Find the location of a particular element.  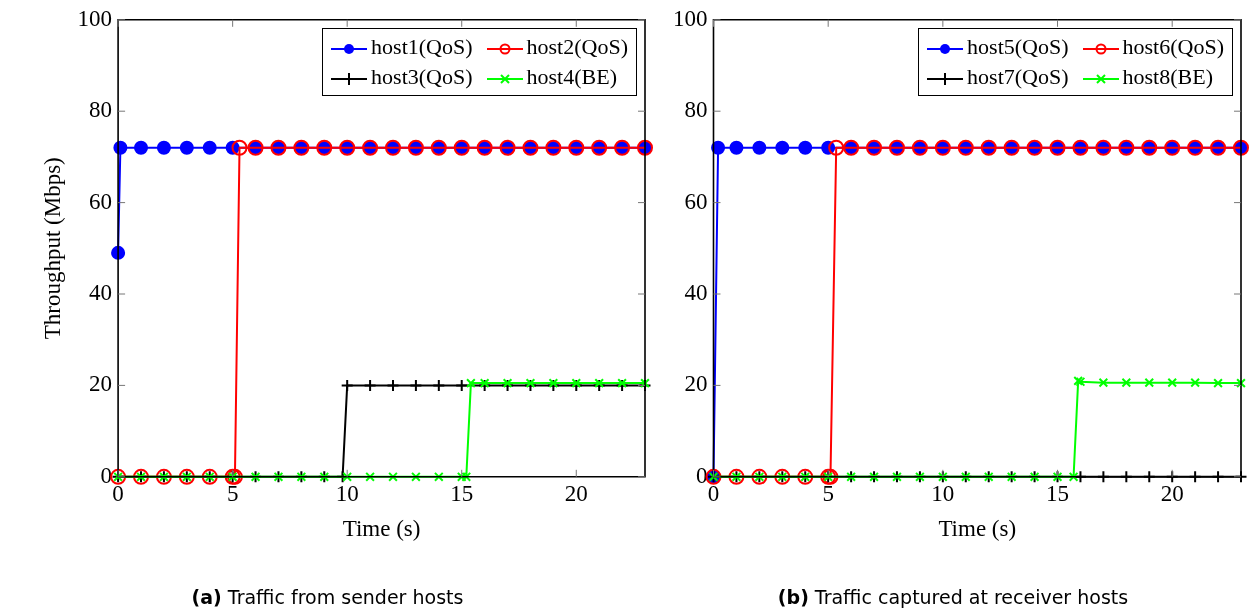

y-axis-title: Throughput (Mbps) is located at coordinates (52, 248).